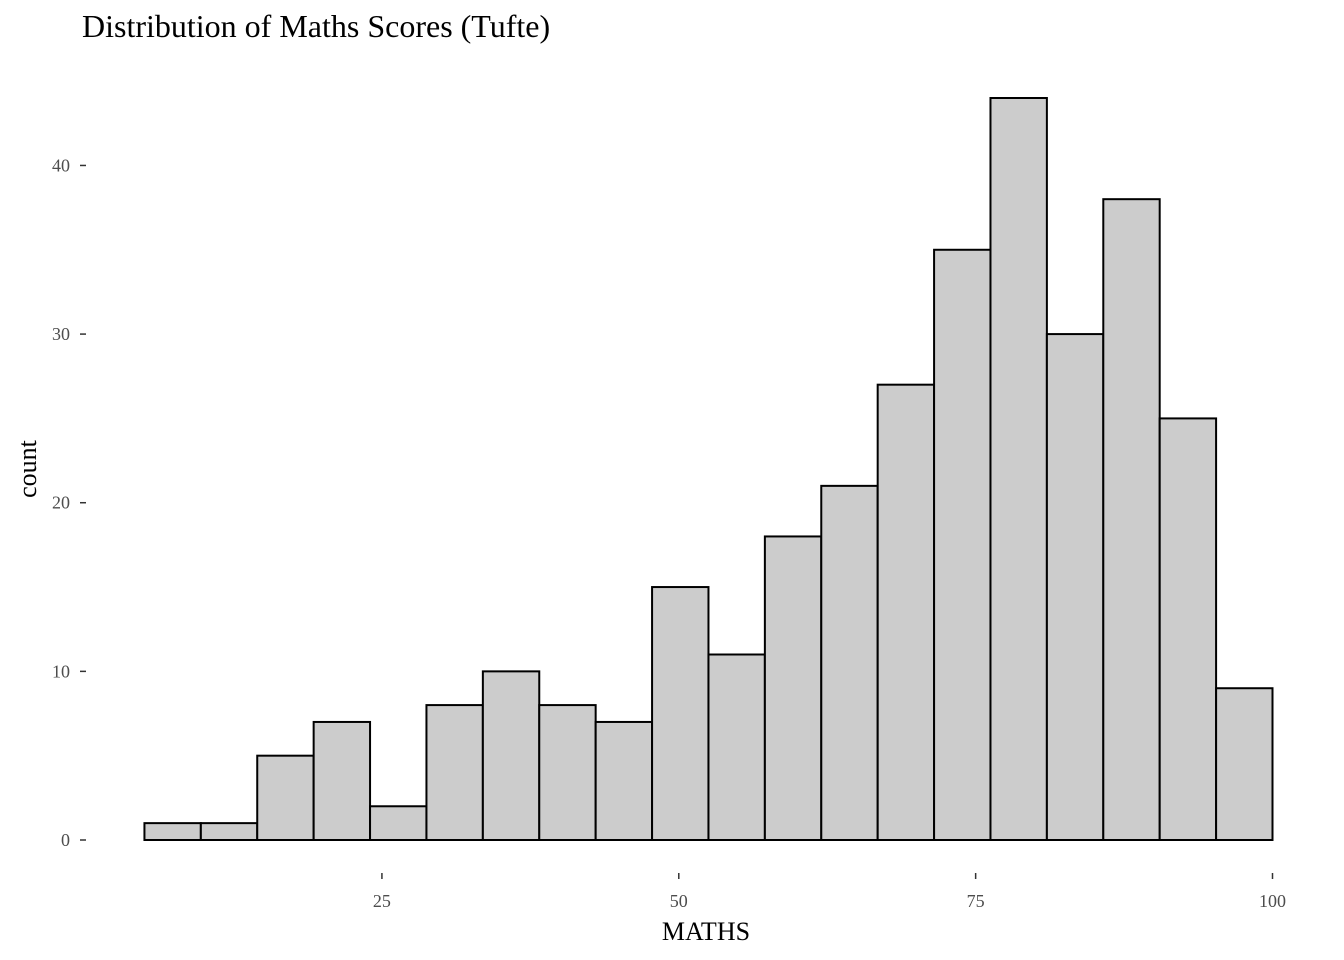 This screenshot has width=1344, height=960. I want to click on y-axis-title: count, so click(27, 468).